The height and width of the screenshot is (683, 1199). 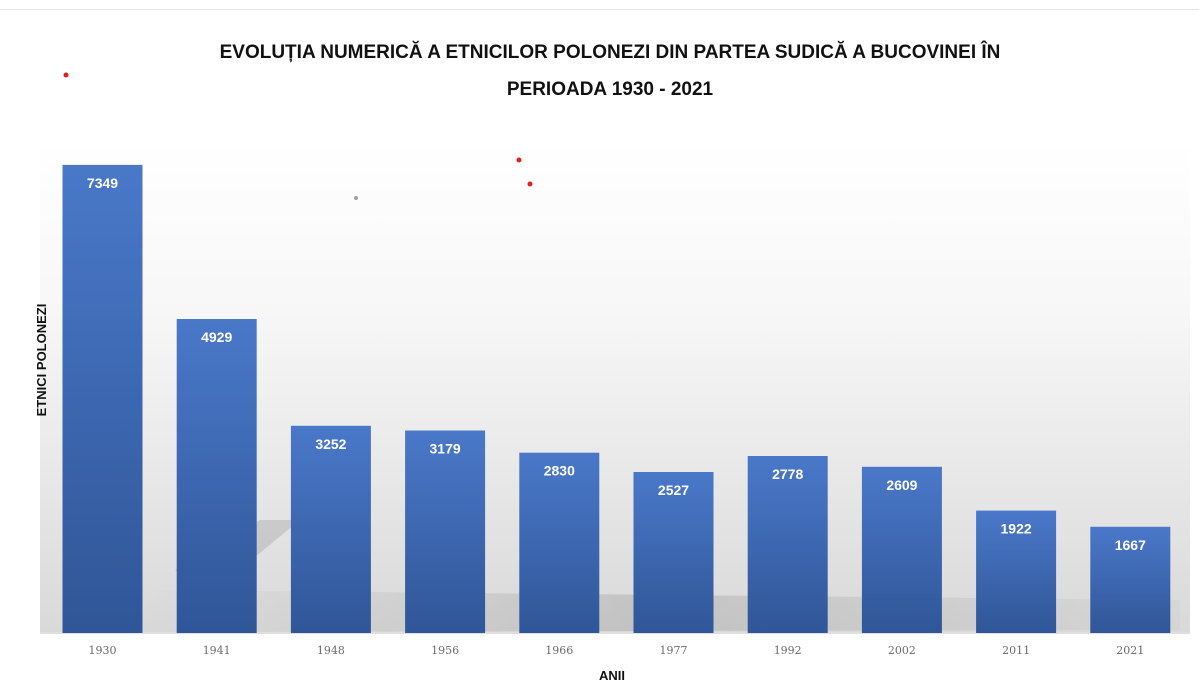 I want to click on bar-1956, so click(x=445, y=531).